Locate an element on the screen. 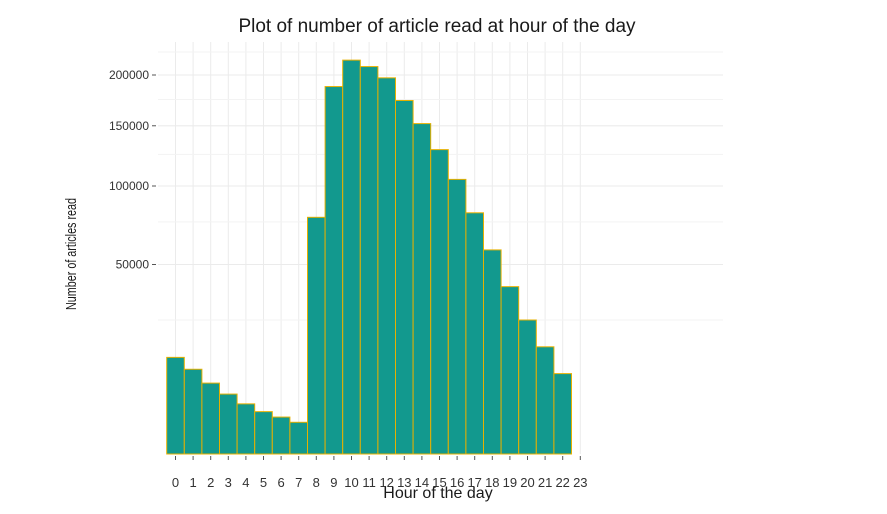  x-tick-label: 9 is located at coordinates (333, 482).